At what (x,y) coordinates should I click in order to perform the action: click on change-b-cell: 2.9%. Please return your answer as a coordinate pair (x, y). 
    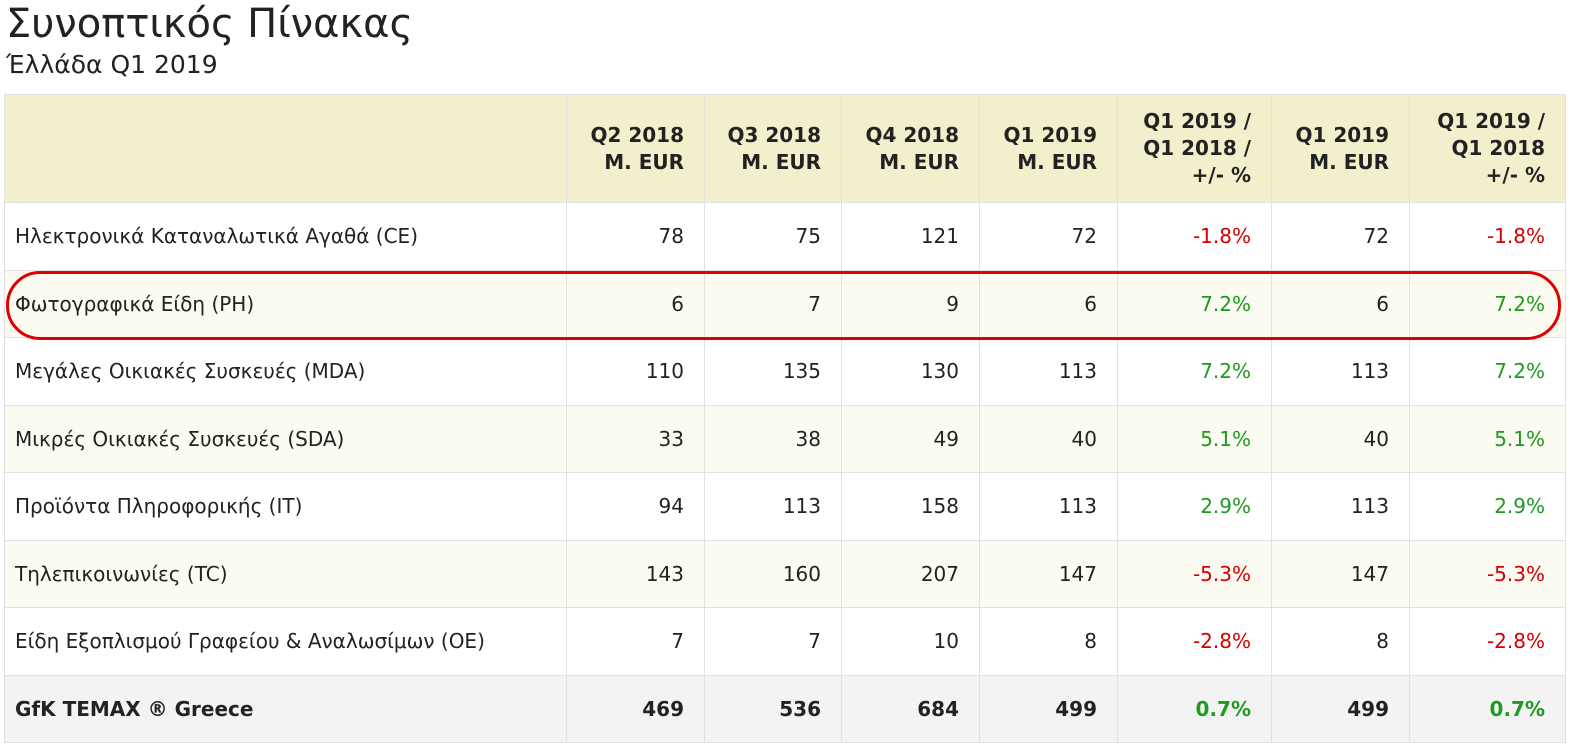
    Looking at the image, I should click on (1487, 506).